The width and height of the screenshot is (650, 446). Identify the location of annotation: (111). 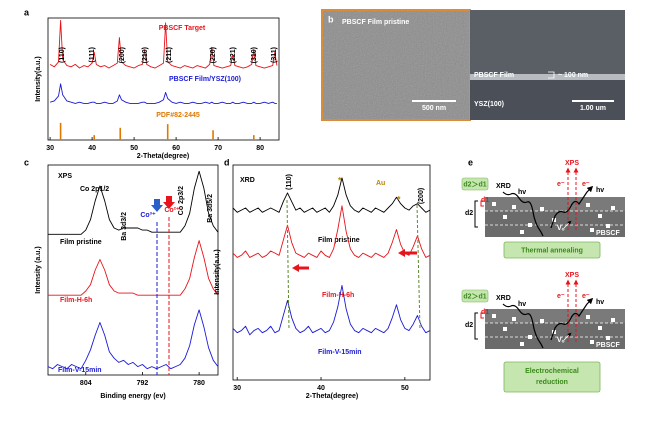
(92, 55).